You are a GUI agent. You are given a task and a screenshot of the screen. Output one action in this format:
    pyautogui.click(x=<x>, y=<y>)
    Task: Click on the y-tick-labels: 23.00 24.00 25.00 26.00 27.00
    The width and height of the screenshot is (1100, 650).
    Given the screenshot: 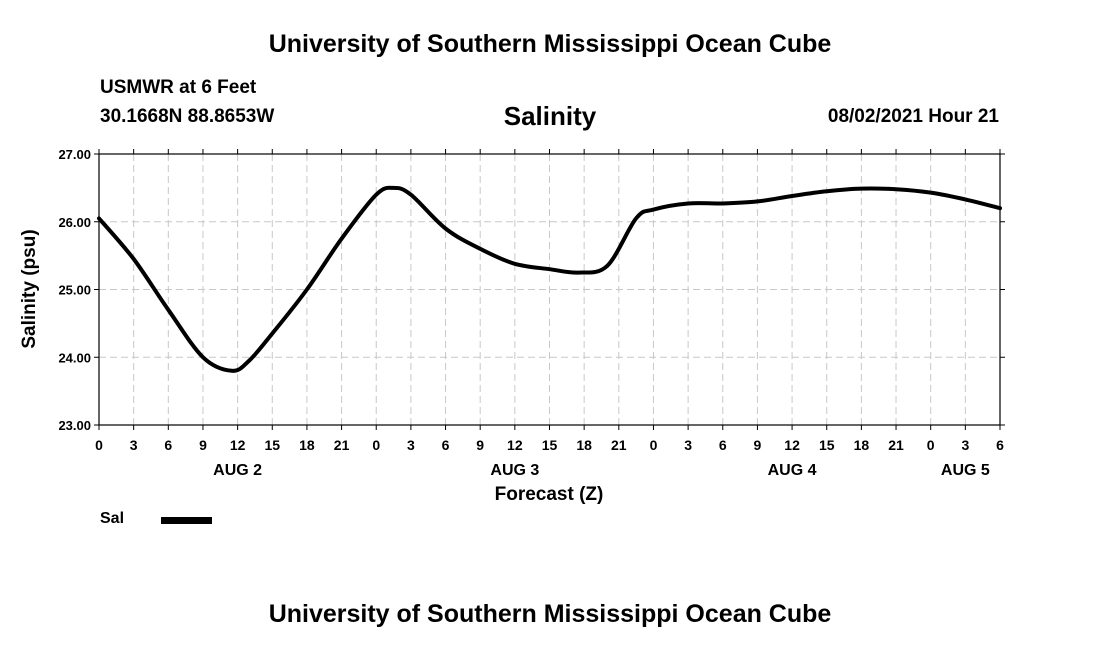 What is the action you would take?
    pyautogui.click(x=74, y=290)
    